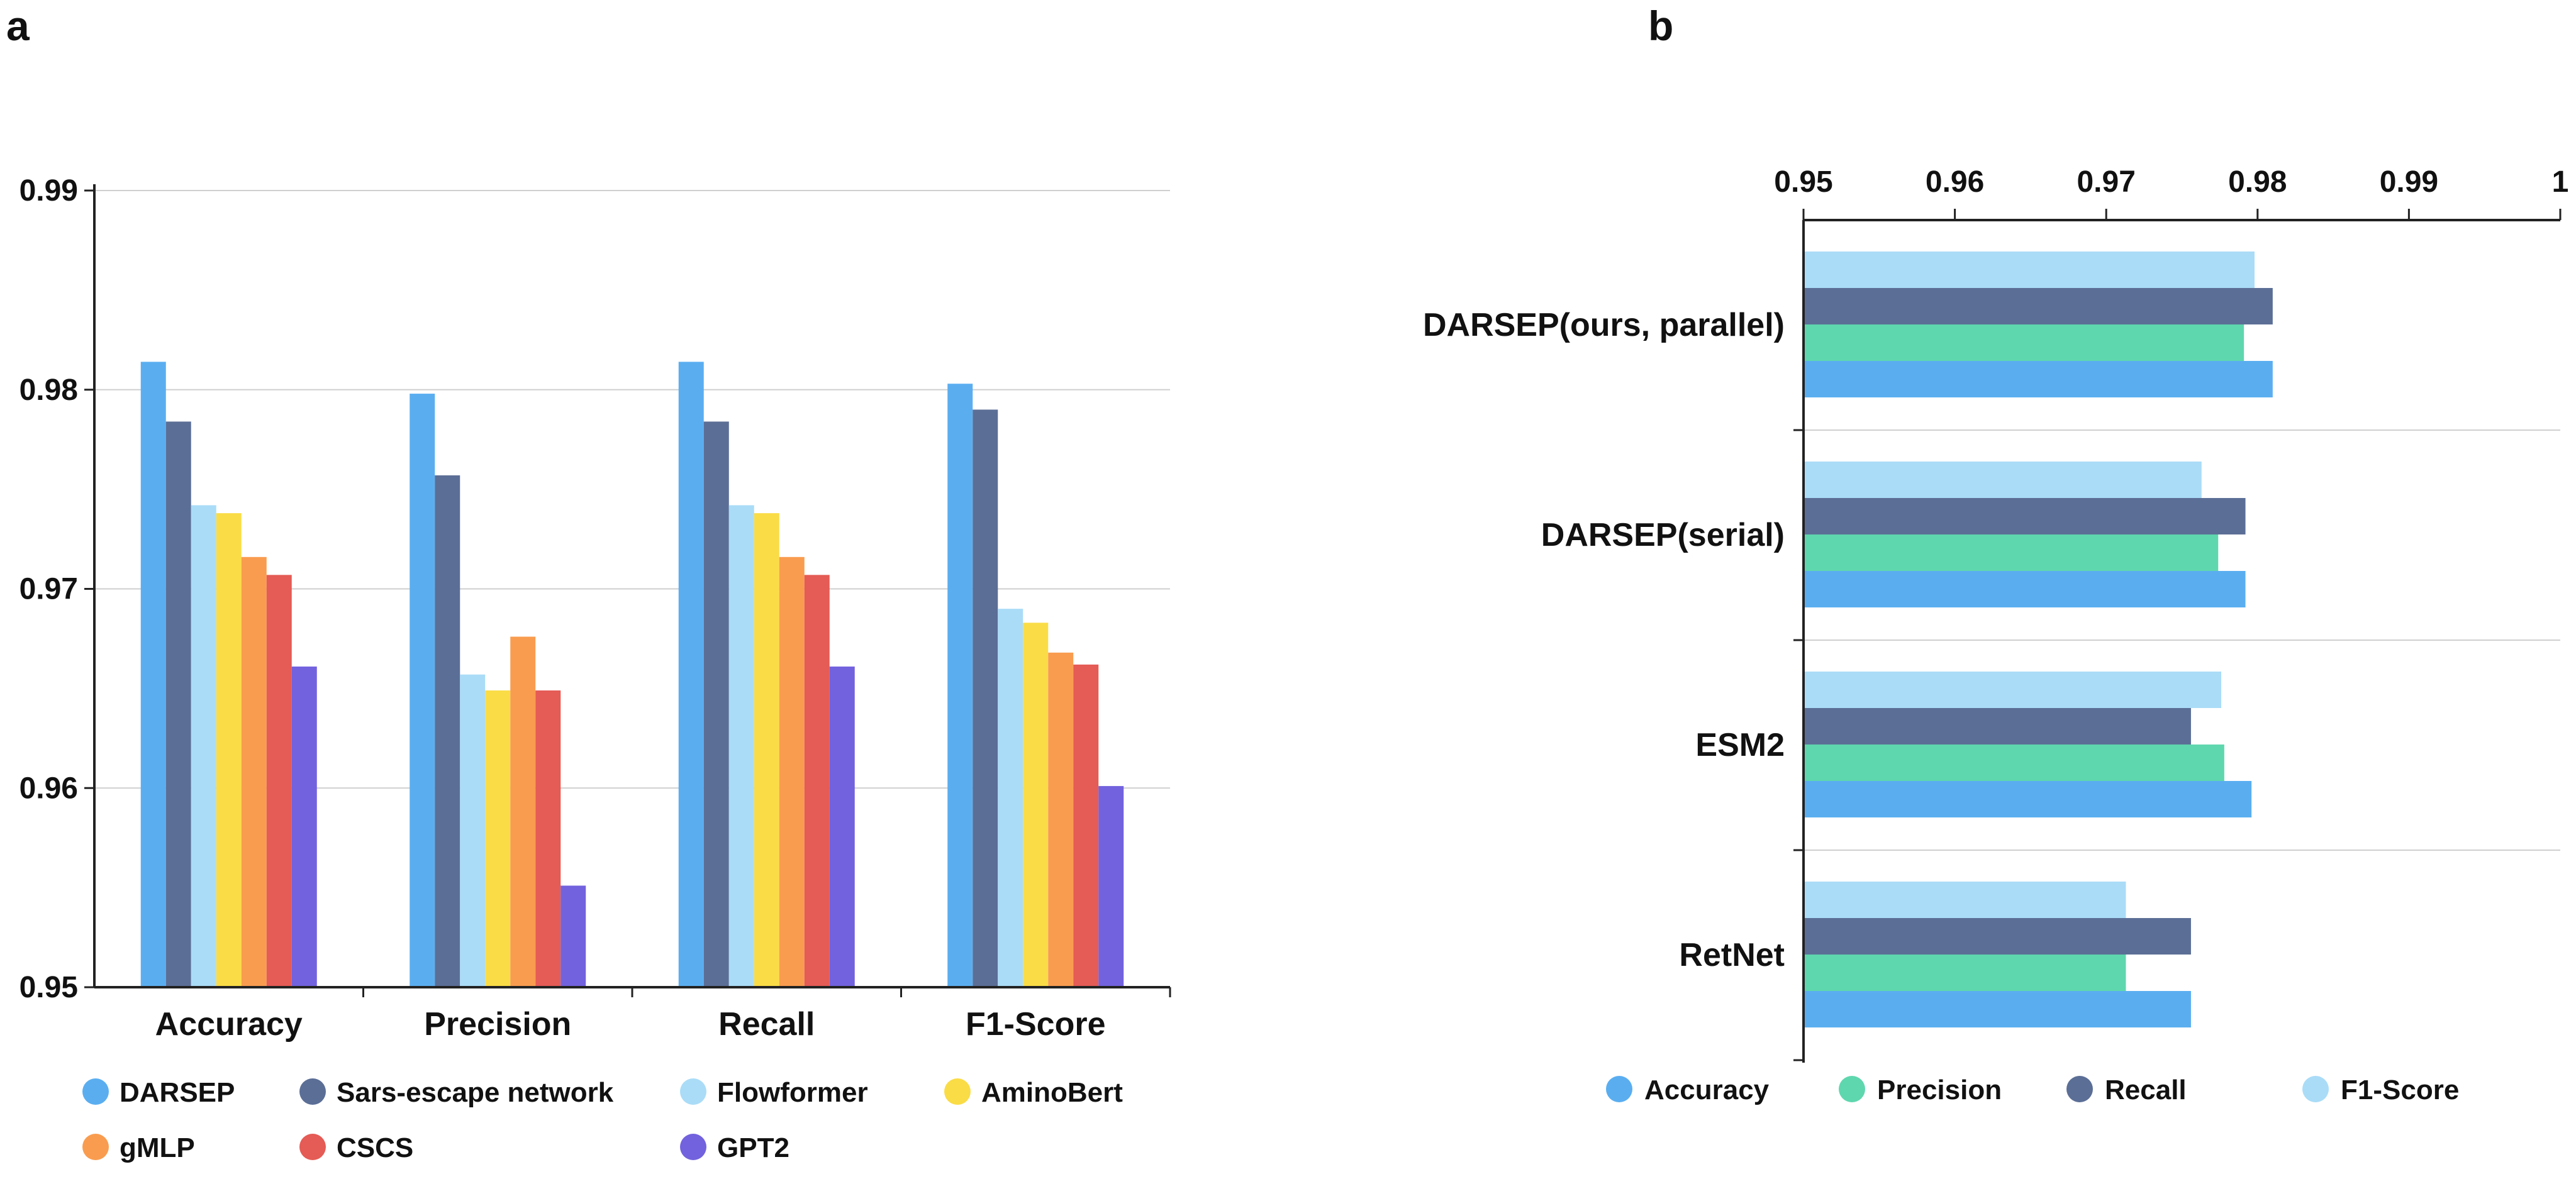 The height and width of the screenshot is (1179, 2576). Describe the element at coordinates (716, 704) in the screenshot. I see `a-bar-sars-escape-network-recall` at that location.